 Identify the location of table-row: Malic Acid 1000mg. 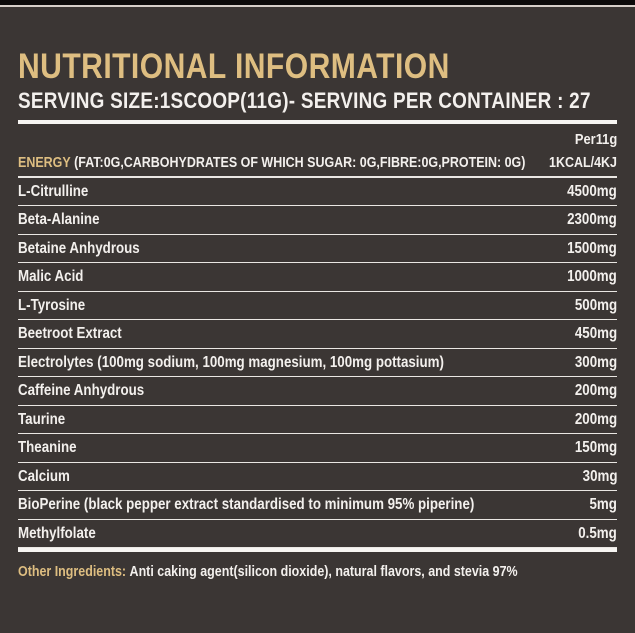
(317, 277).